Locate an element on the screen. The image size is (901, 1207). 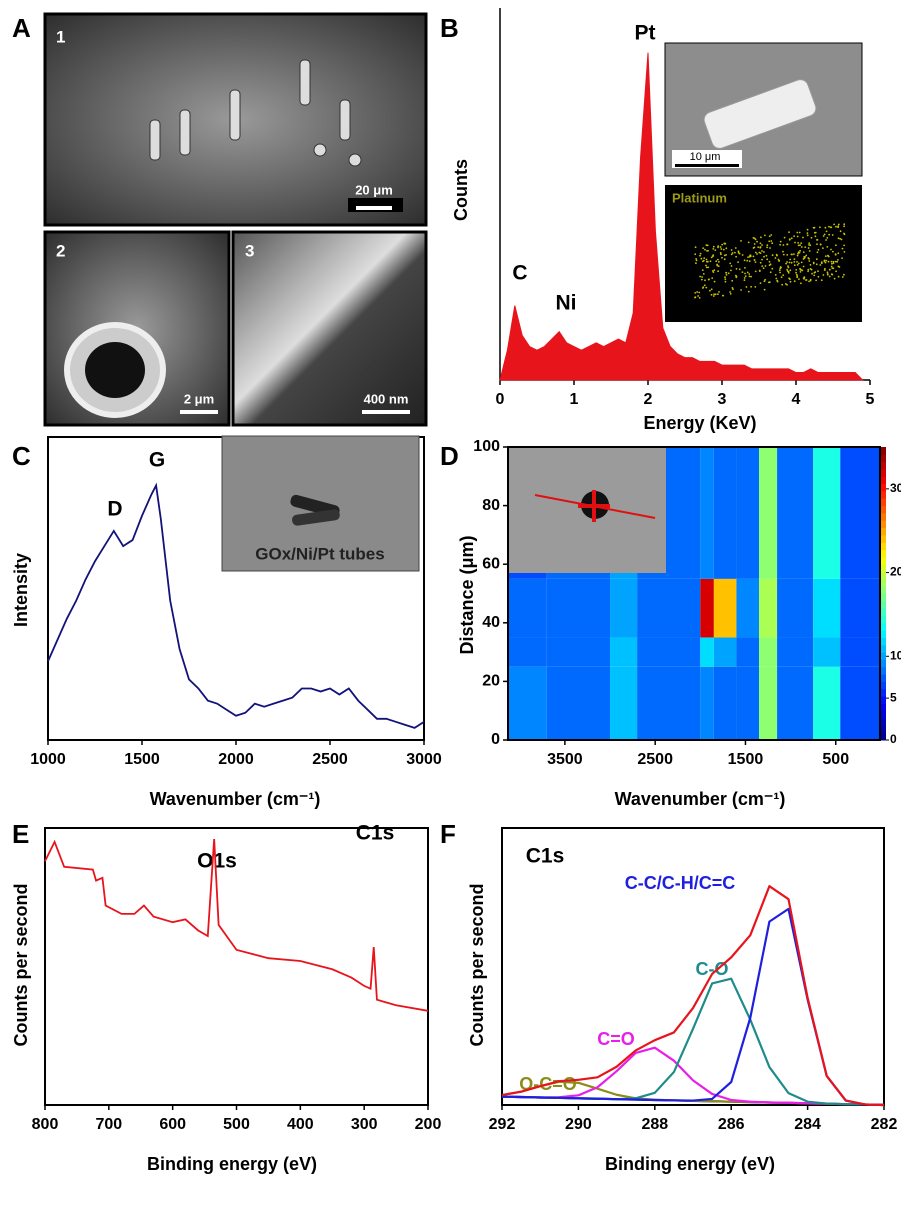
sem-image is located at coordinates (329, 328).